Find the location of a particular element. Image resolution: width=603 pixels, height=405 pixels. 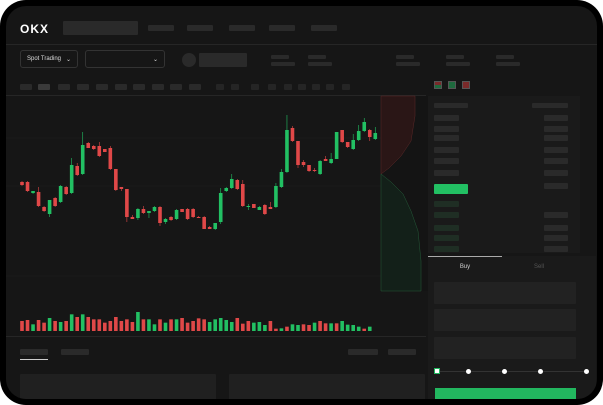

active-tab-indicator is located at coordinates (34, 359).